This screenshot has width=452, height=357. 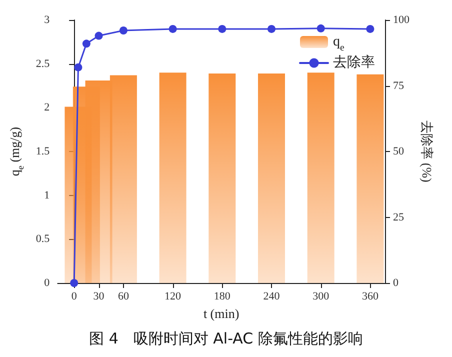 What do you see at coordinates (321, 296) in the screenshot?
I see `x-tick-label: 300` at bounding box center [321, 296].